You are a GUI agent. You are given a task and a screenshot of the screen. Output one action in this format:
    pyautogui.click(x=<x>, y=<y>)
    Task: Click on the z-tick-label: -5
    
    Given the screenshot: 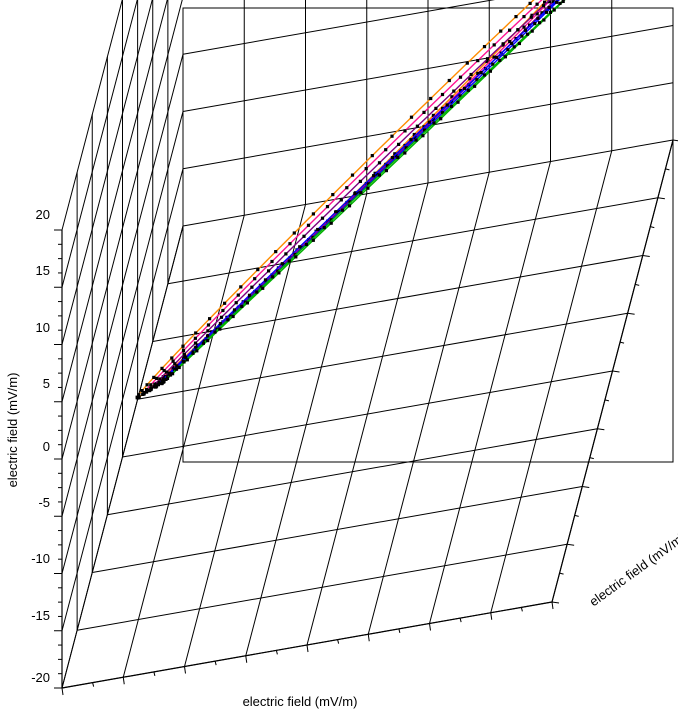 What is the action you would take?
    pyautogui.click(x=44, y=502)
    